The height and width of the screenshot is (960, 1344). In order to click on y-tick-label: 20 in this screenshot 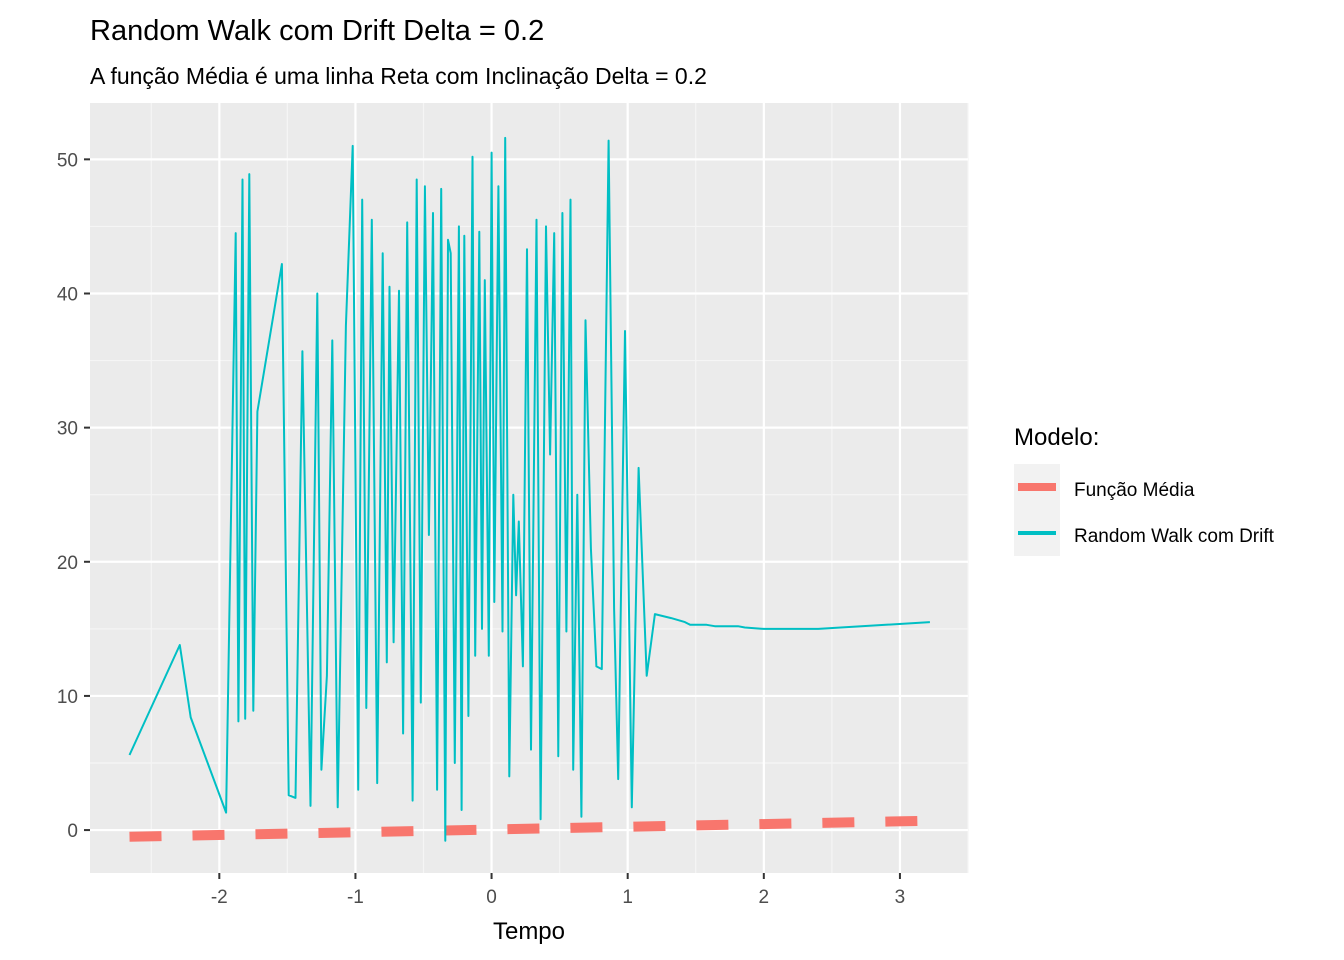, I will do `click(67, 563)`.